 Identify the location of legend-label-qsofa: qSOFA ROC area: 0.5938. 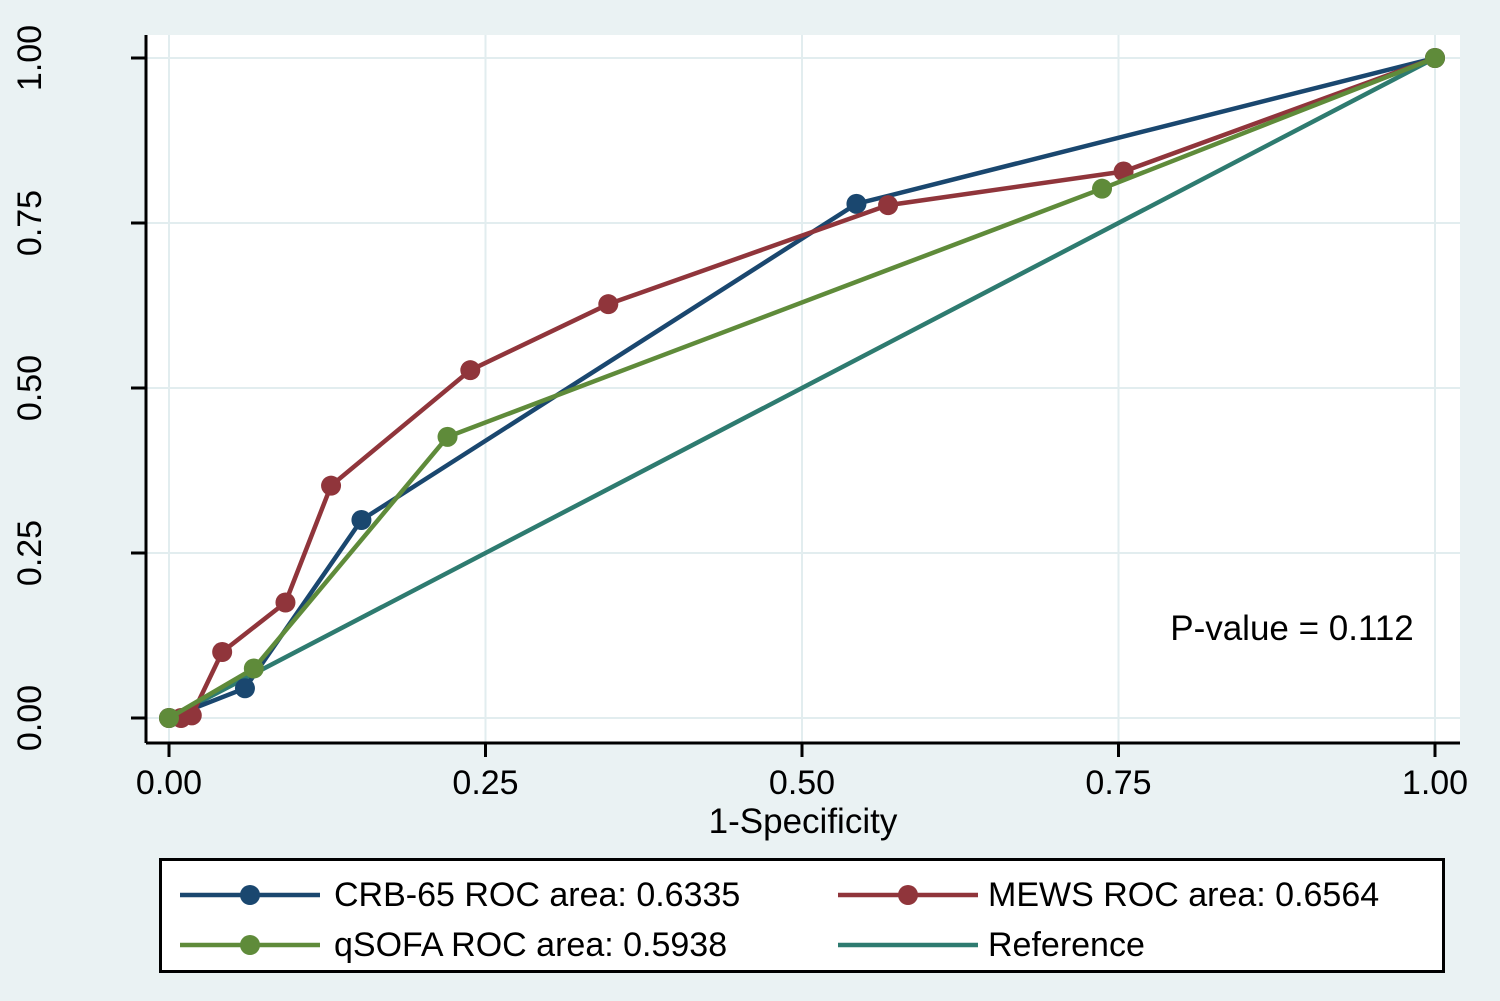
(531, 945).